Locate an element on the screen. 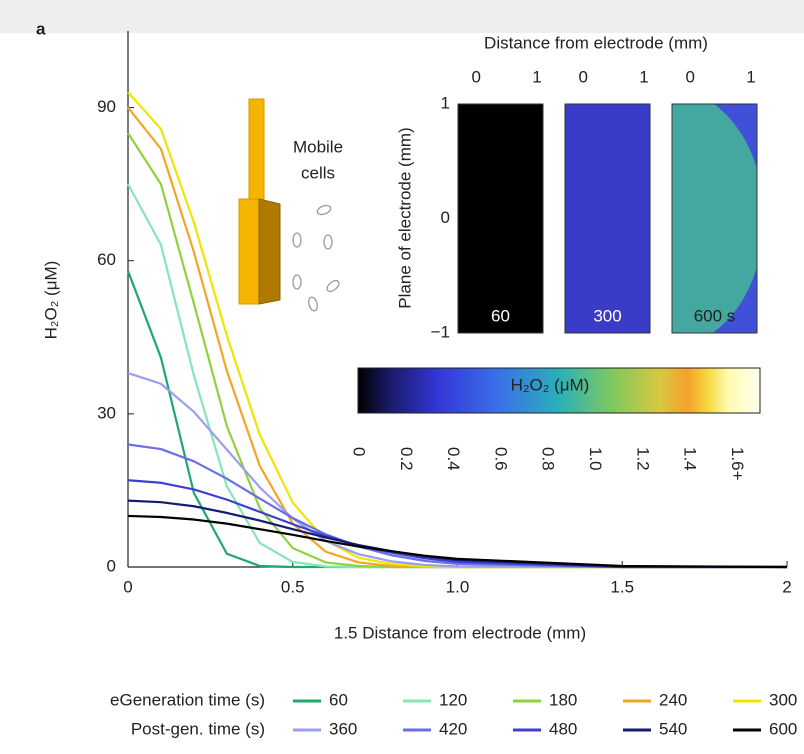 This screenshot has height=754, width=804. x-tick-label: 2 is located at coordinates (786, 586).